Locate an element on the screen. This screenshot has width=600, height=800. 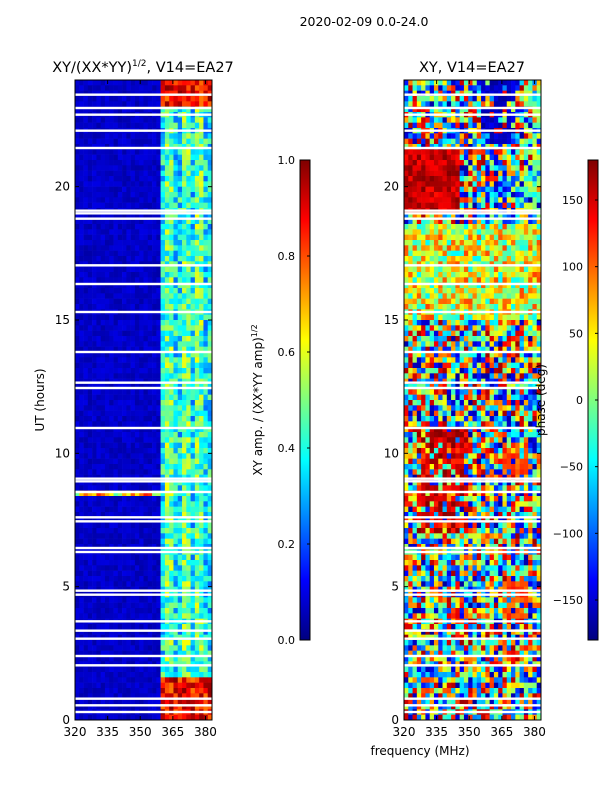
phase-xtick-label: 335 is located at coordinates (436, 732).